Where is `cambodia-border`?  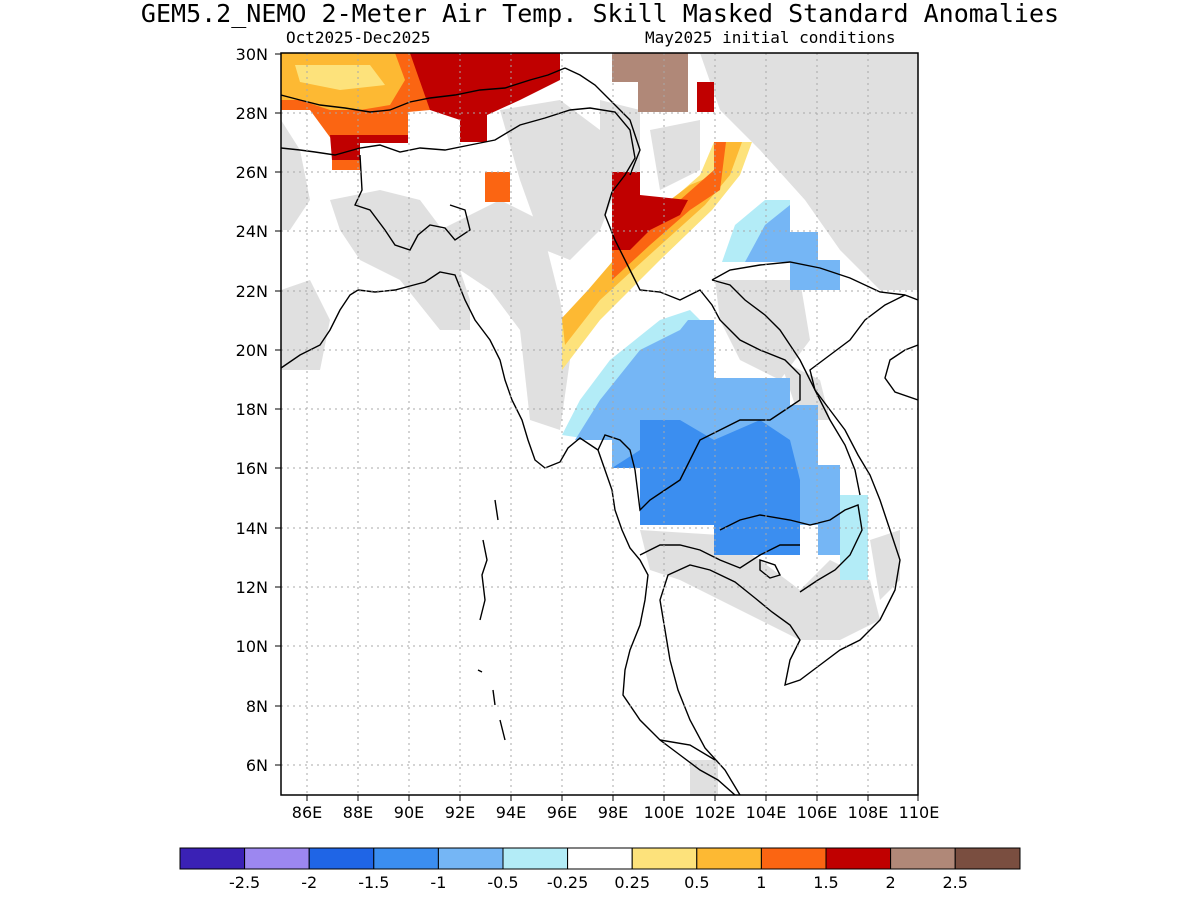 cambodia-border is located at coordinates (791, 548).